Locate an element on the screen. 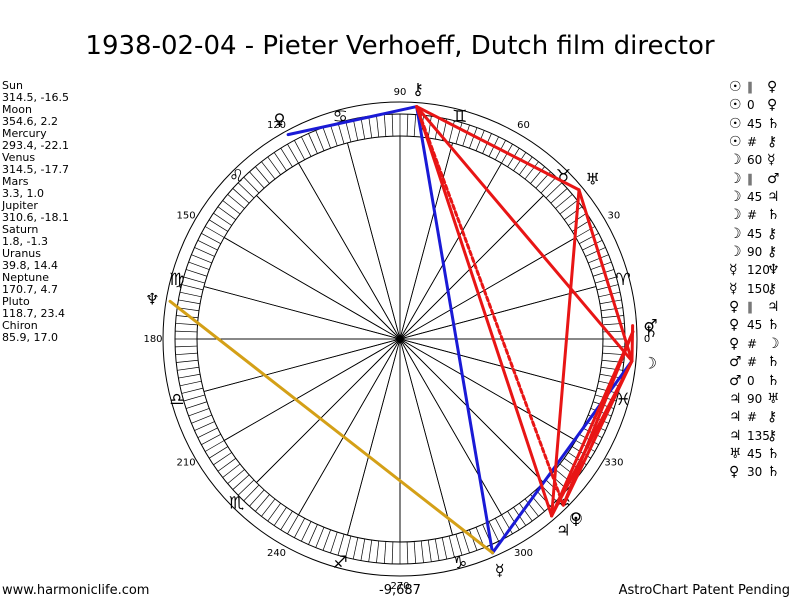 This screenshot has height=600, width=800. aspect-row: ☿ 120 ♆ is located at coordinates (764, 270).